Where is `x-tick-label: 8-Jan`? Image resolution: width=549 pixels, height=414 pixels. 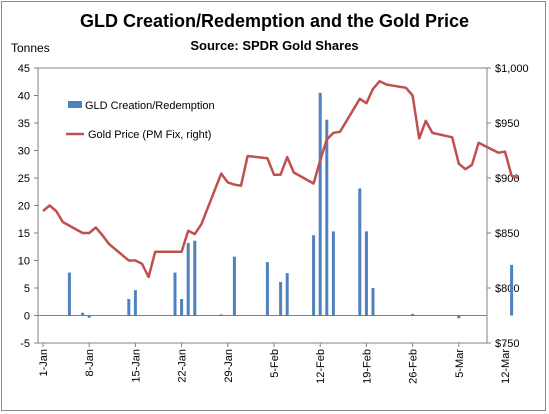
x-tick-label: 8-Jan is located at coordinates (90, 363).